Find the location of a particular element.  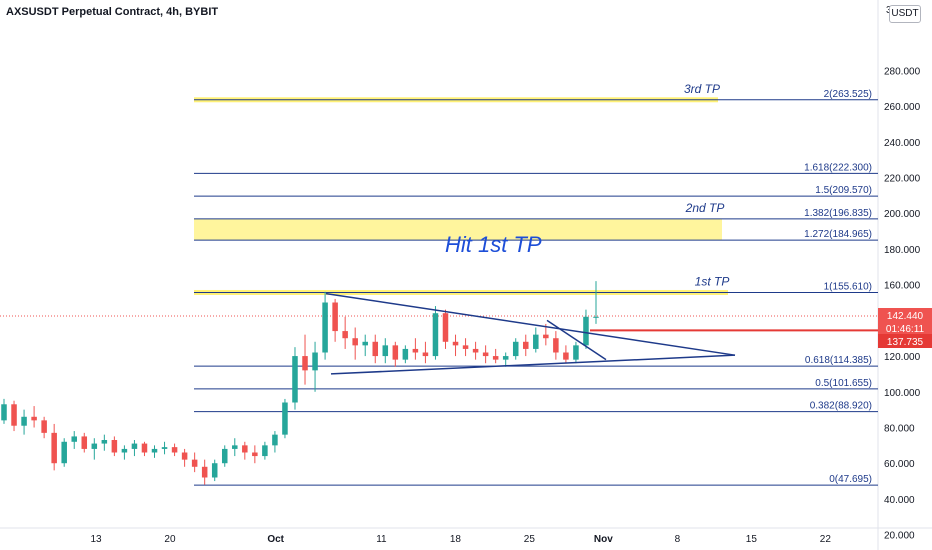

x-tick-label: 8 is located at coordinates (678, 539).